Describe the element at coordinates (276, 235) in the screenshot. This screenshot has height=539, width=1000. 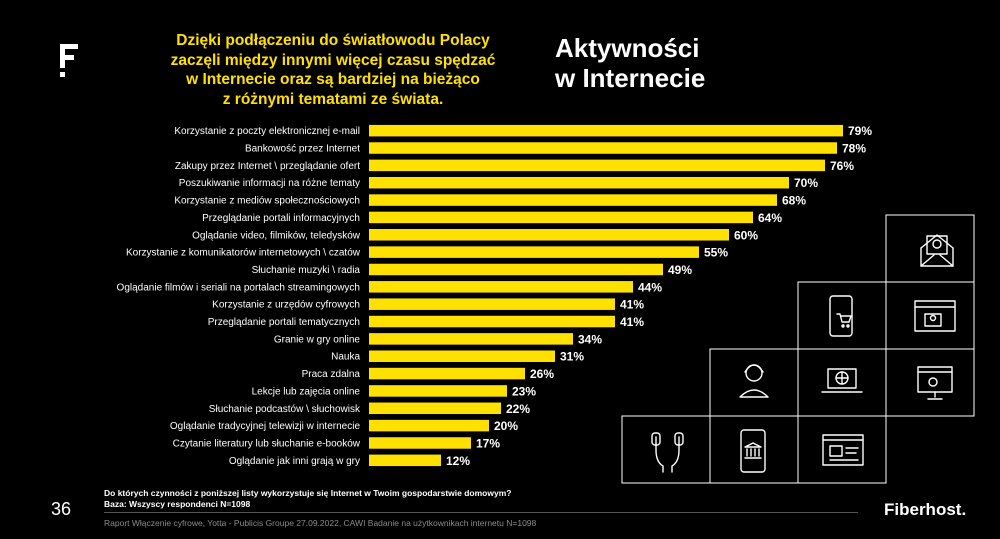
I see `category-label: Oglądanie video, filmików, teledysków` at that location.